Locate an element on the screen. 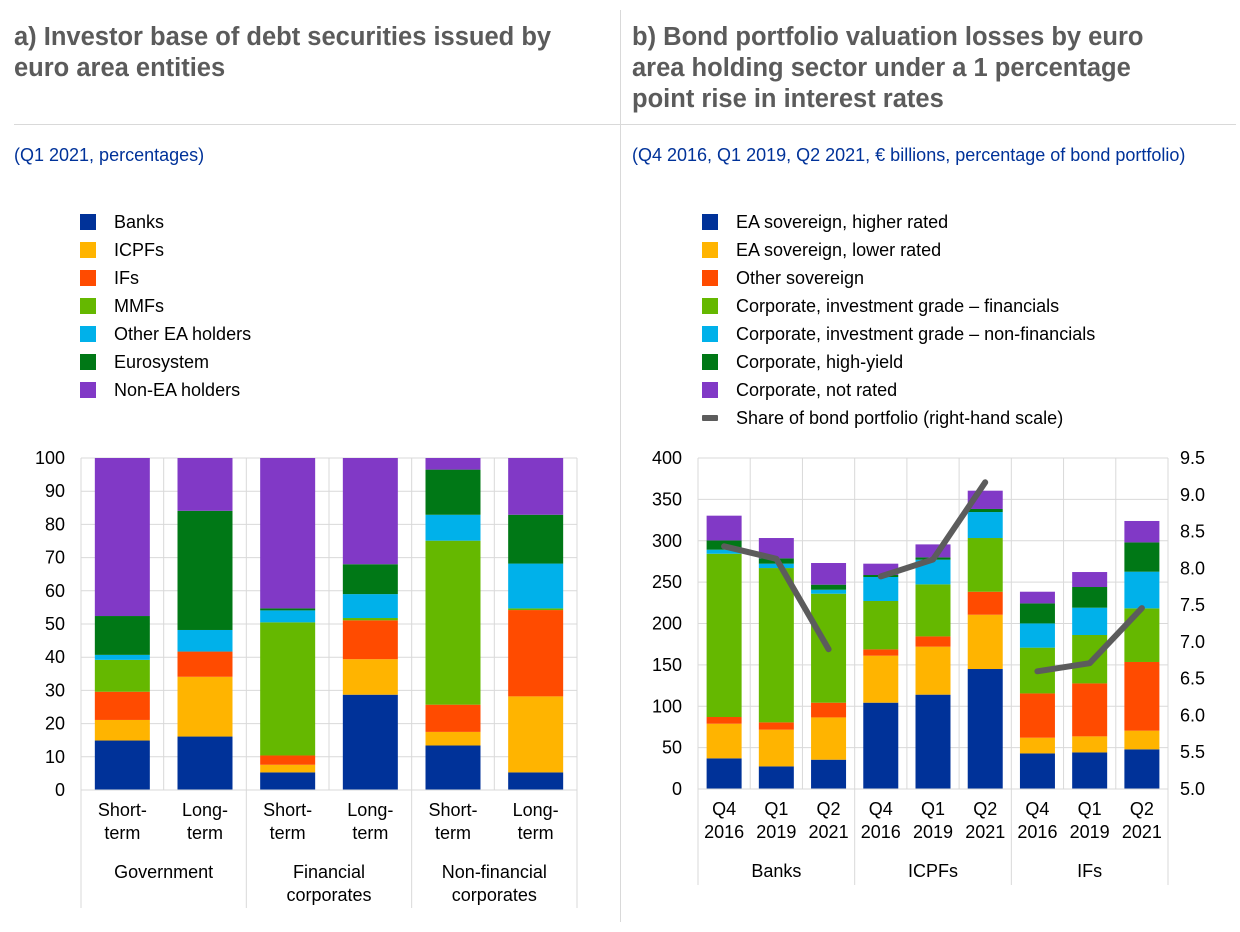 The height and width of the screenshot is (932, 1240). y2-tick-label: 6.5 is located at coordinates (1192, 679).